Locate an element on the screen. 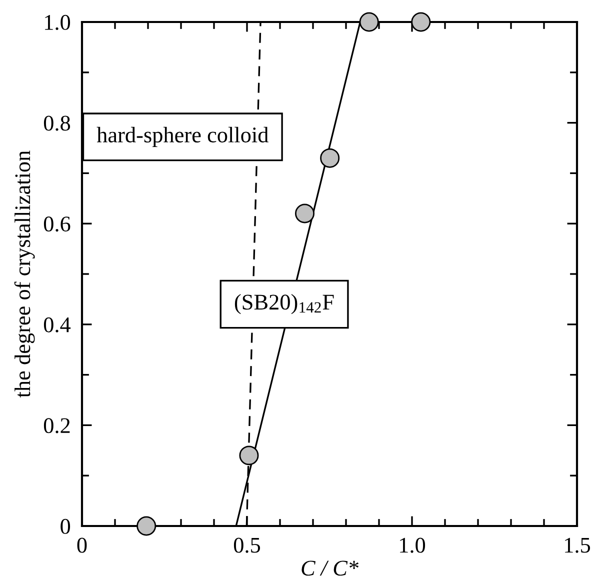 Image resolution: width=601 pixels, height=581 pixels. x-axis-title: C / C* is located at coordinates (330, 568).